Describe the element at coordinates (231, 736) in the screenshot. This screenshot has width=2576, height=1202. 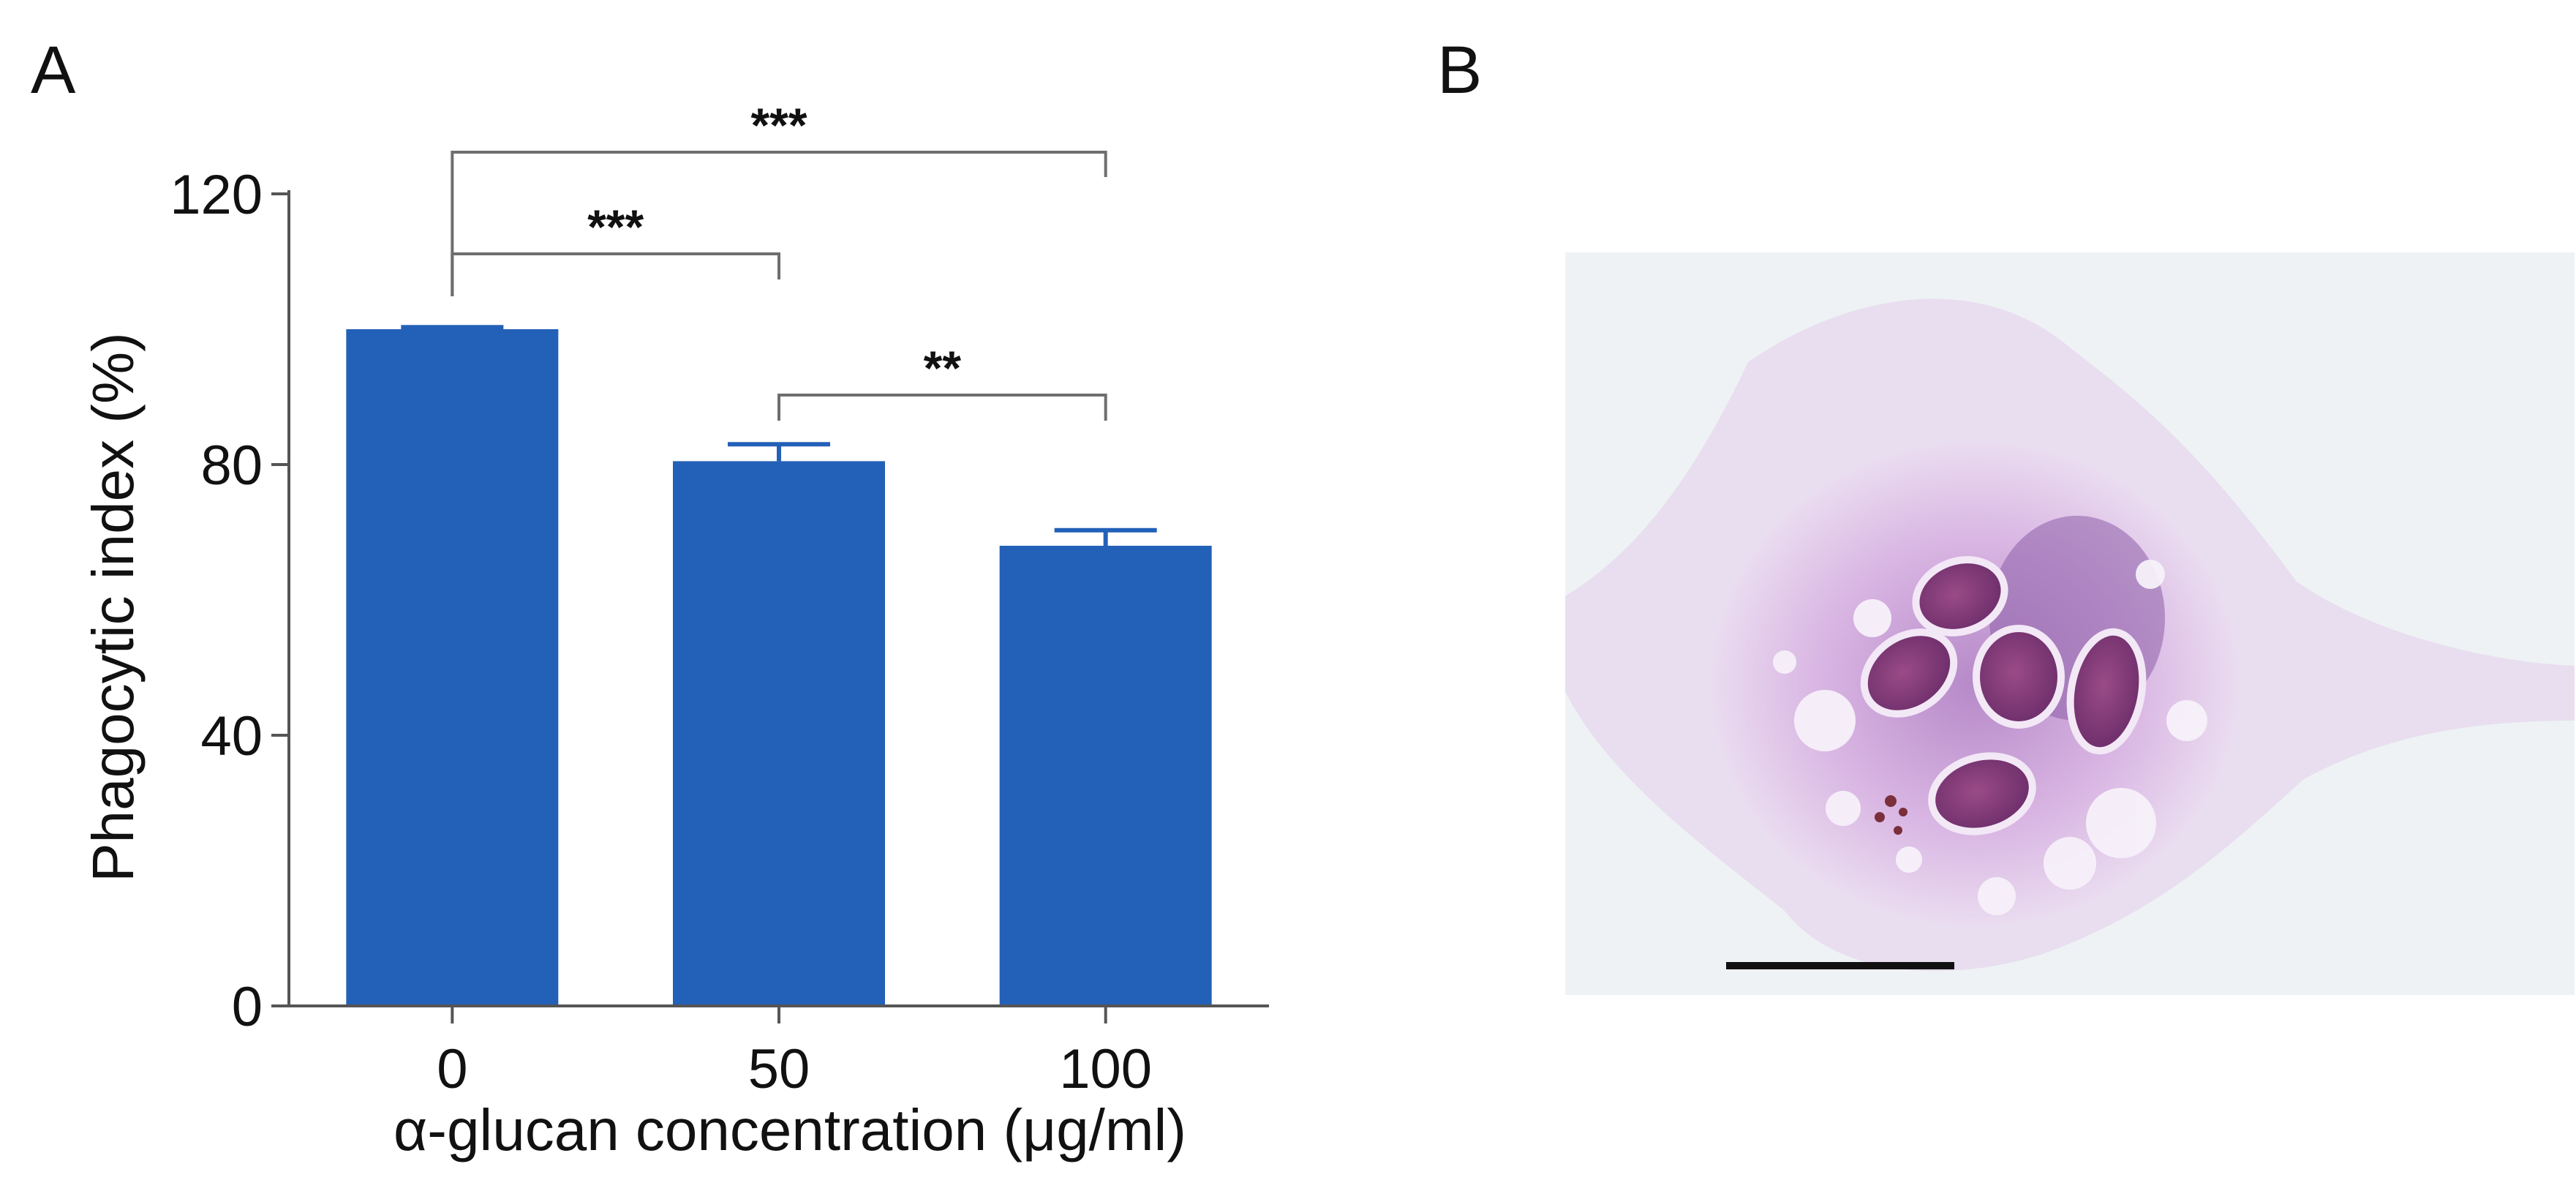
I see `y-tick-label-40: 40` at that location.